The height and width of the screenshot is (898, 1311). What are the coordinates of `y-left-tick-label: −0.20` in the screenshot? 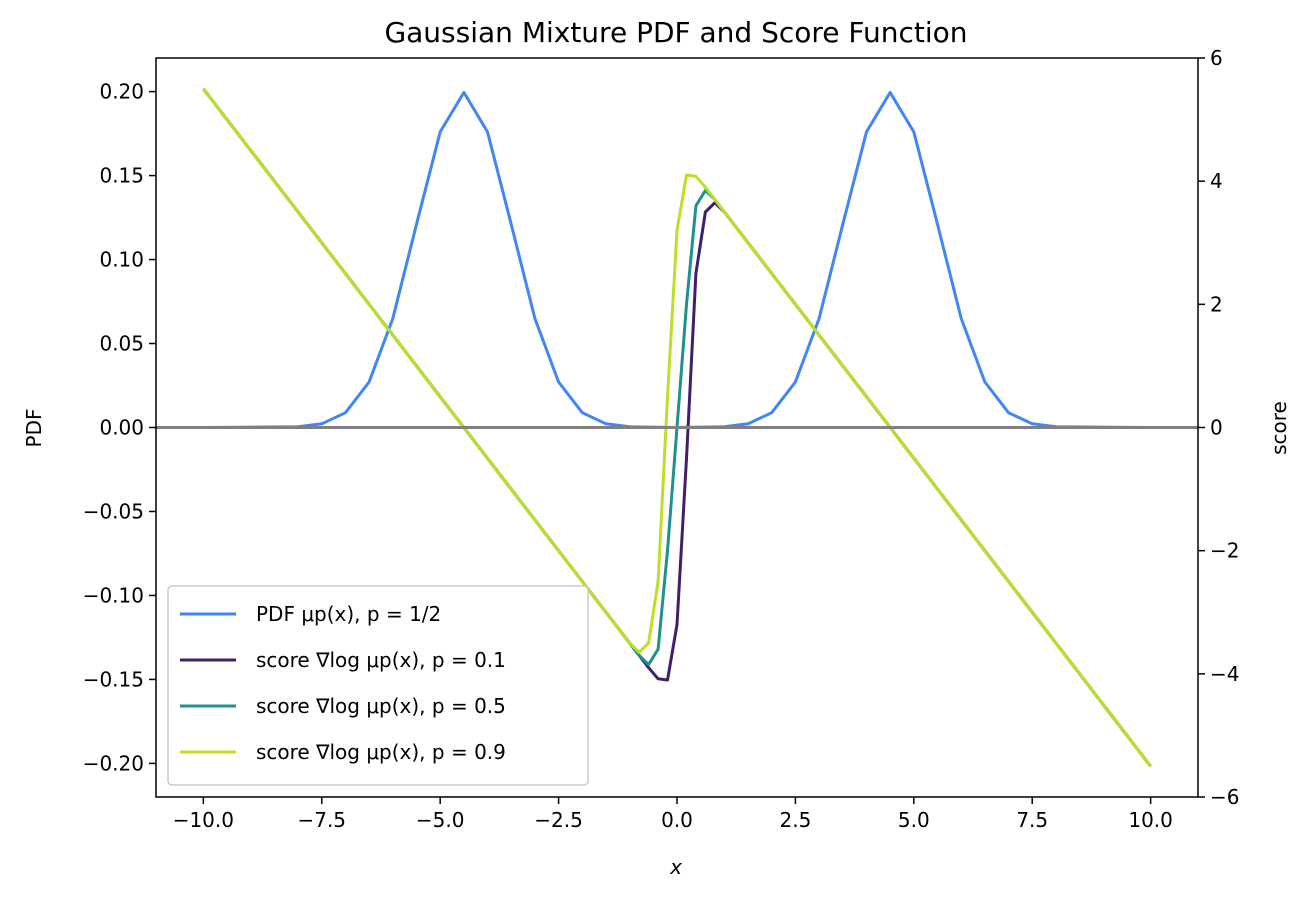 It's located at (113, 763).